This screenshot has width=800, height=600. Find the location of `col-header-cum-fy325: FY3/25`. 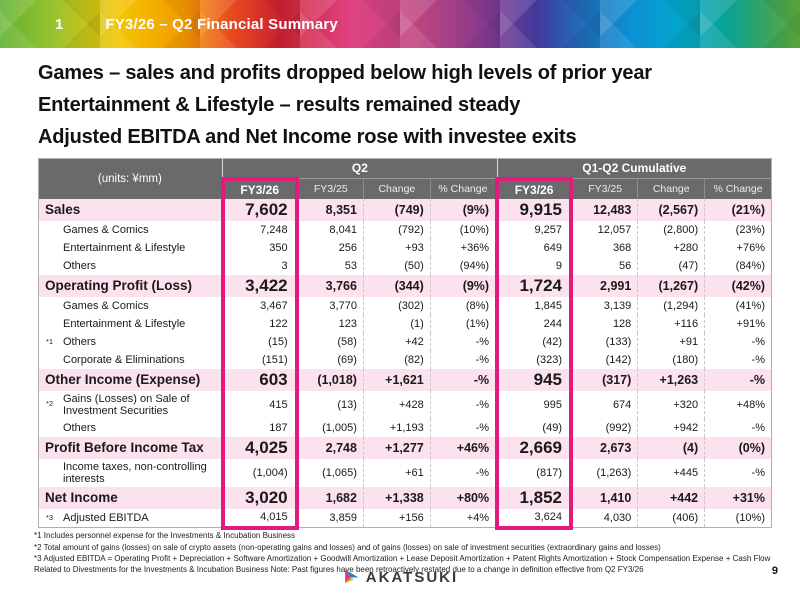

col-header-cum-fy325: FY3/25 is located at coordinates (604, 188).